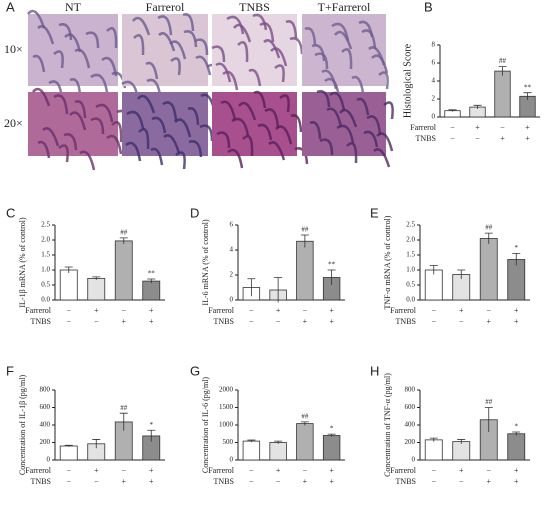 This screenshot has height=518, width=550. I want to click on significance-mark: **, so click(332, 265).